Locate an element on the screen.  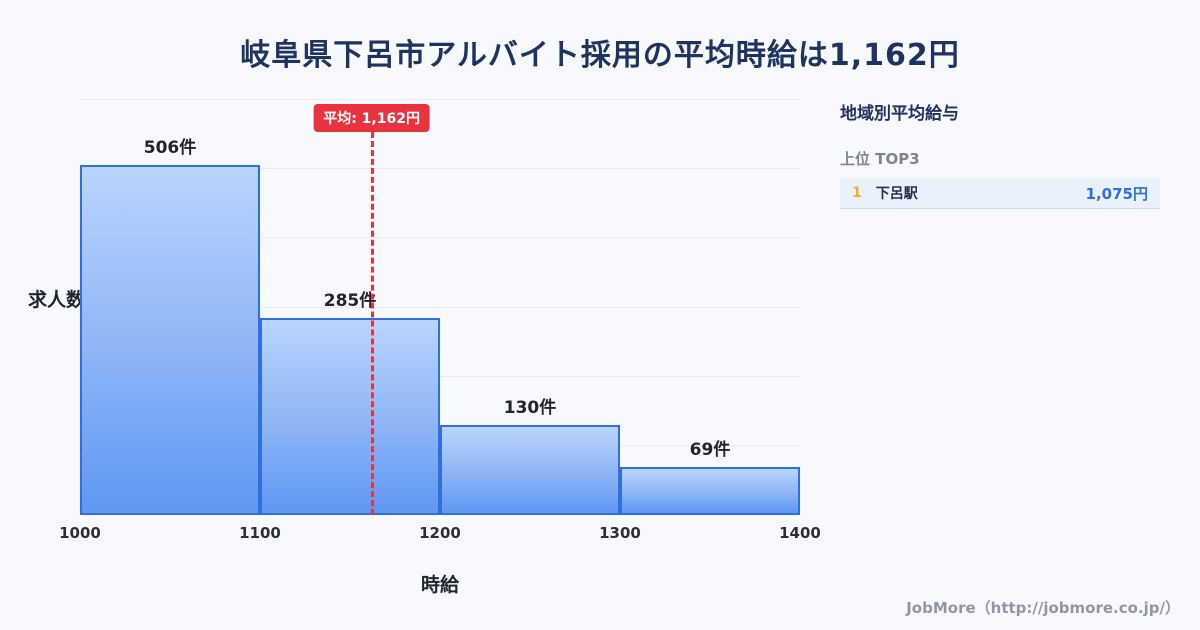
bar-slot: 285件 is located at coordinates (350, 307).